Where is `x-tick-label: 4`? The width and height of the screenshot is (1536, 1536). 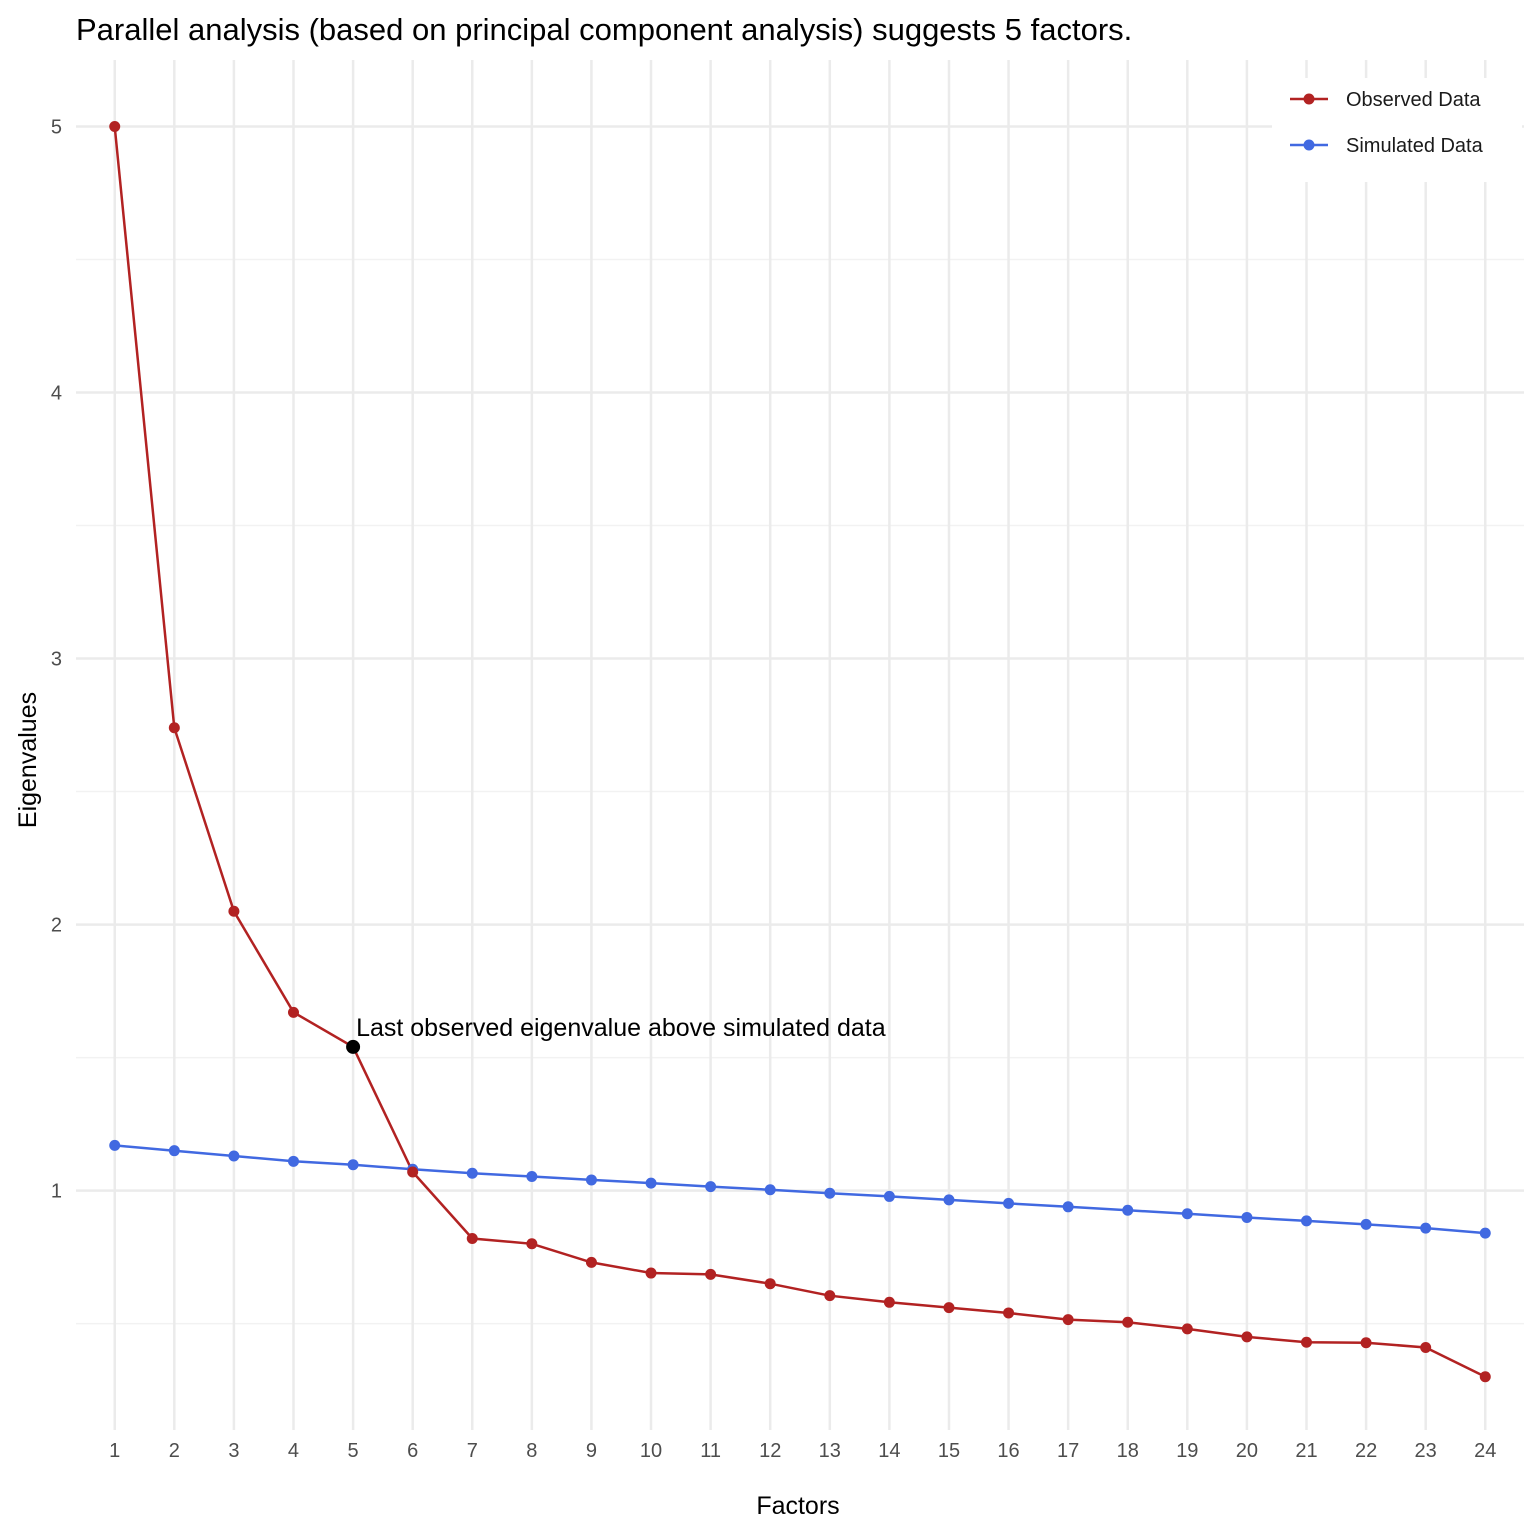 x-tick-label: 4 is located at coordinates (293, 1451).